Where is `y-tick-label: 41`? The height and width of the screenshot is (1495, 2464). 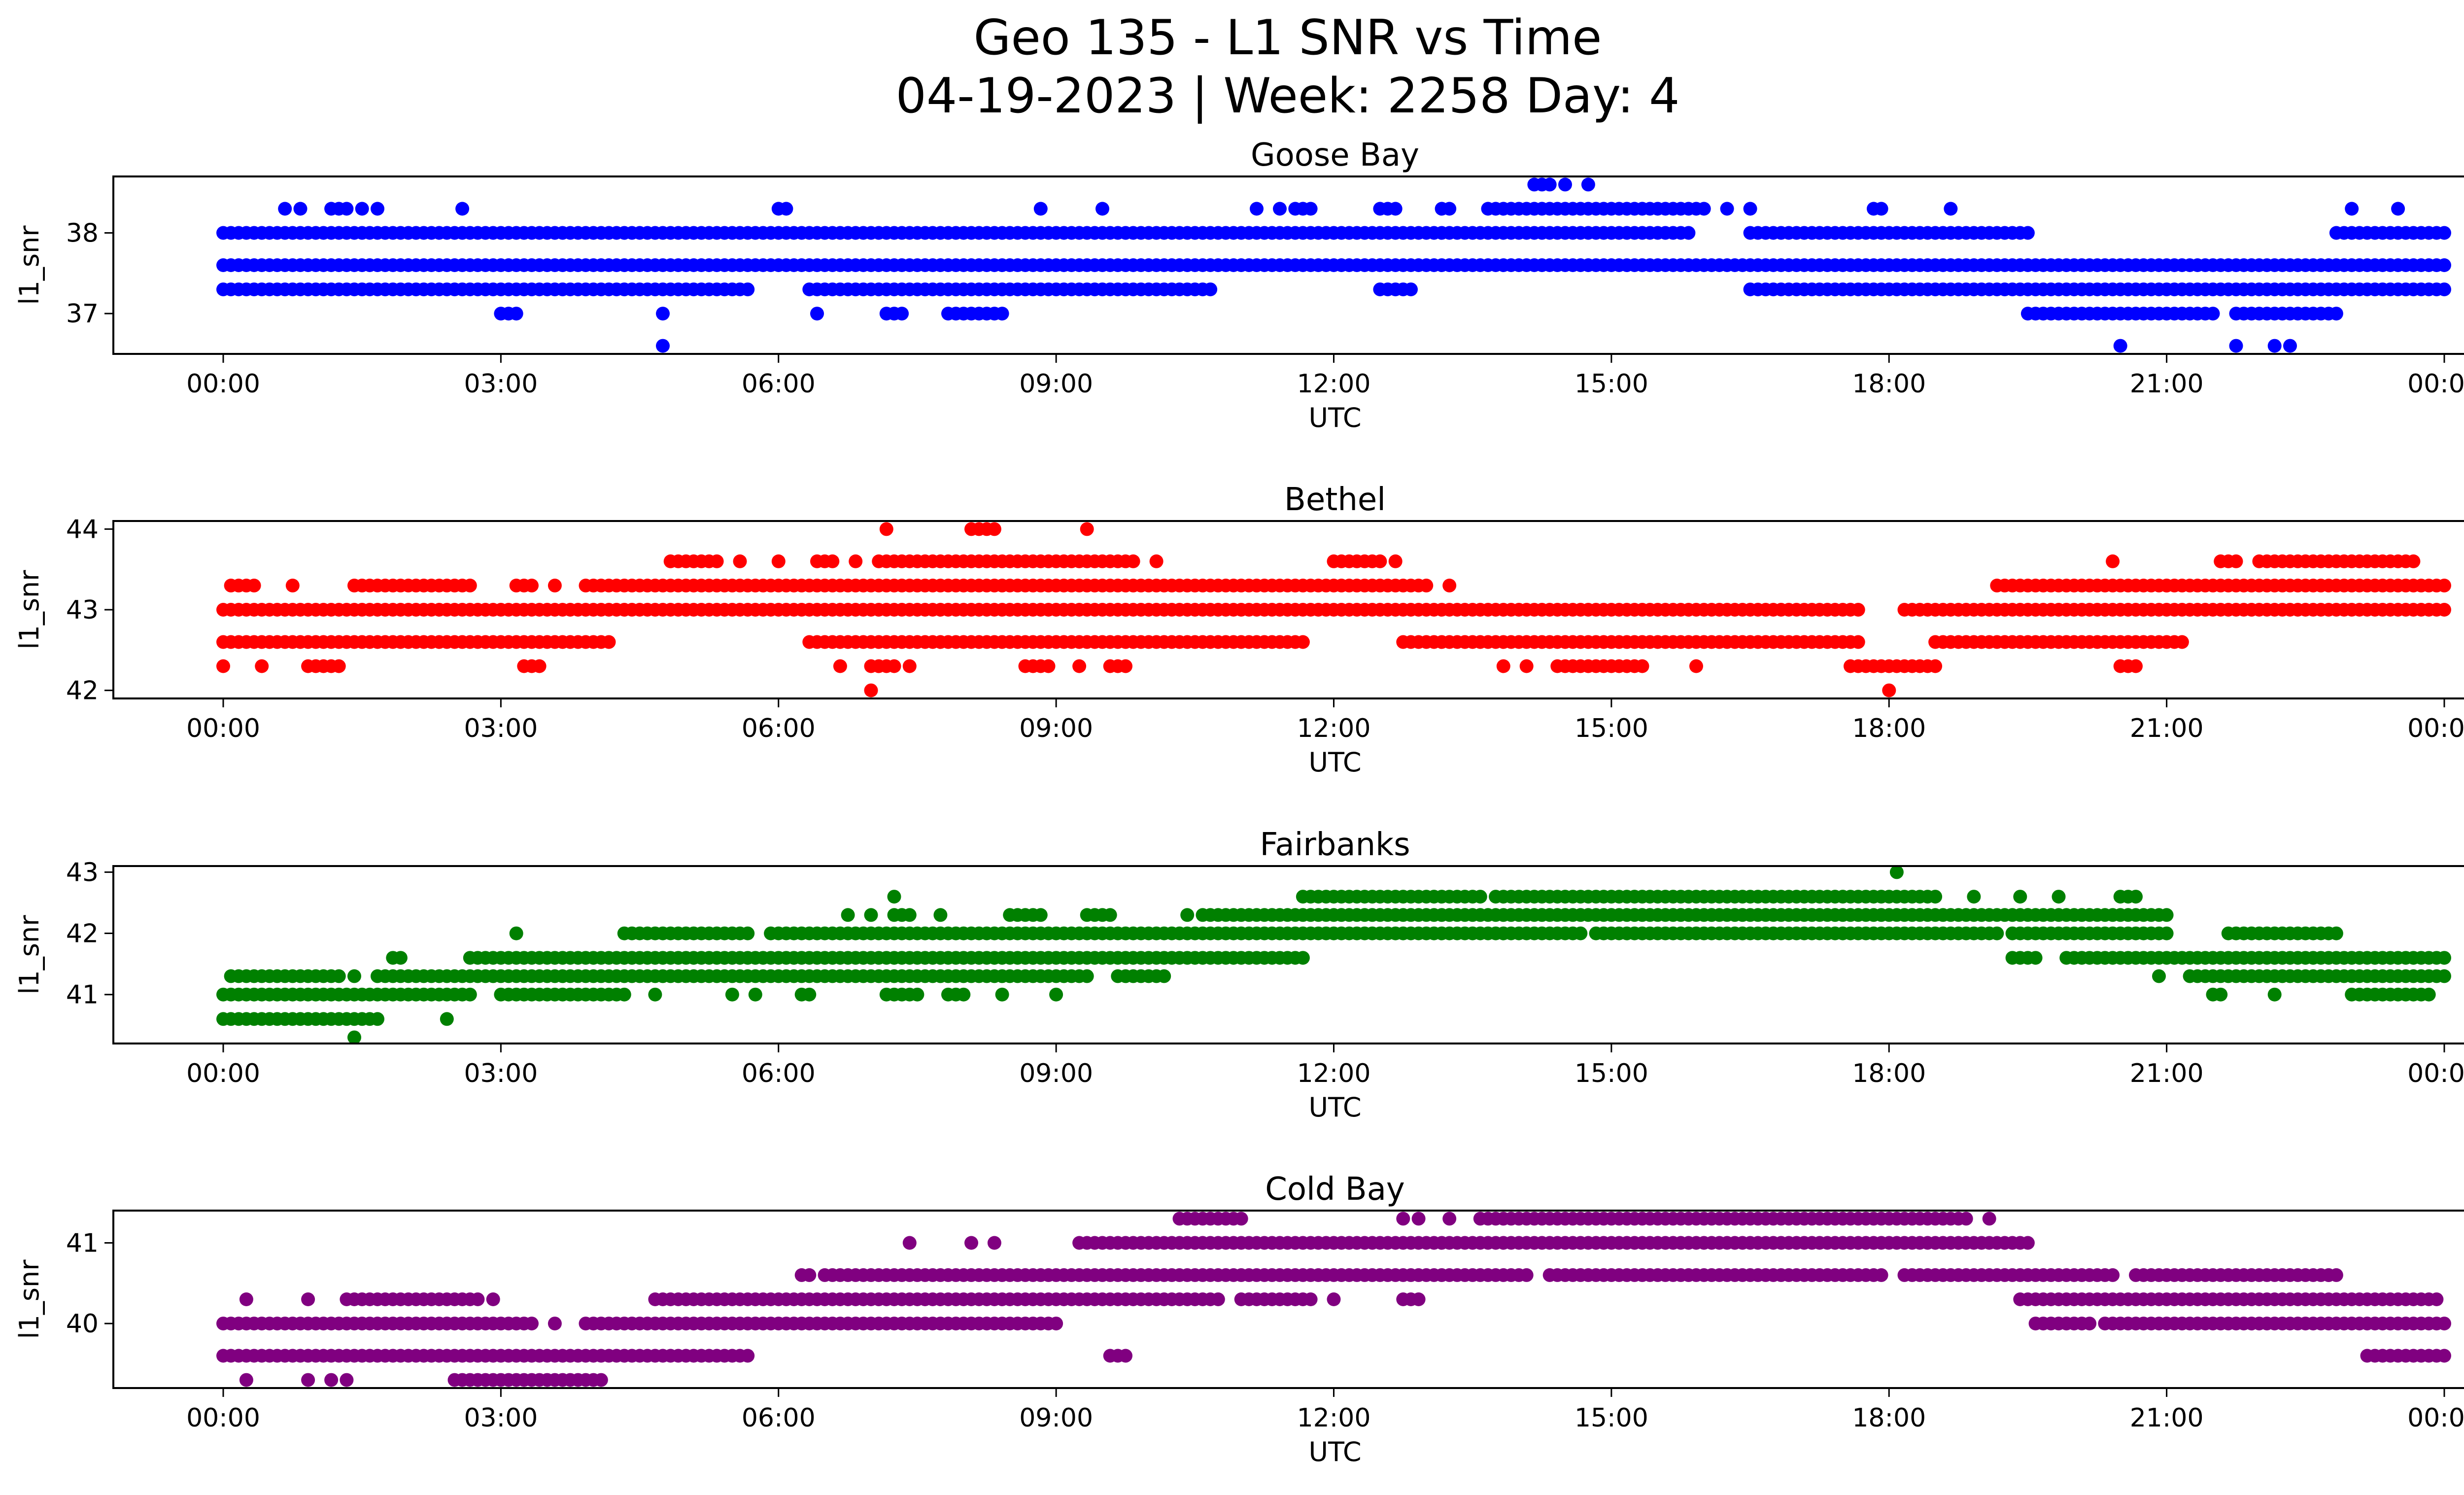 y-tick-label: 41 is located at coordinates (82, 1243).